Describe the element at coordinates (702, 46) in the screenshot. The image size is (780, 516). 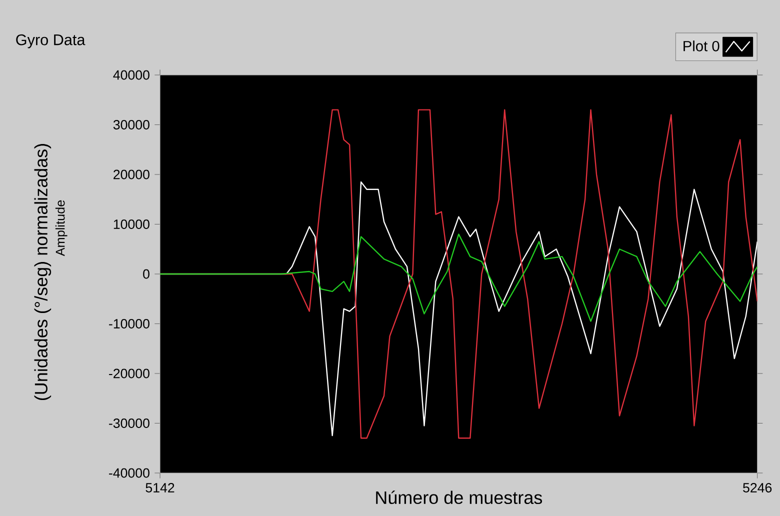
I see `legend-label: Plot 0` at that location.